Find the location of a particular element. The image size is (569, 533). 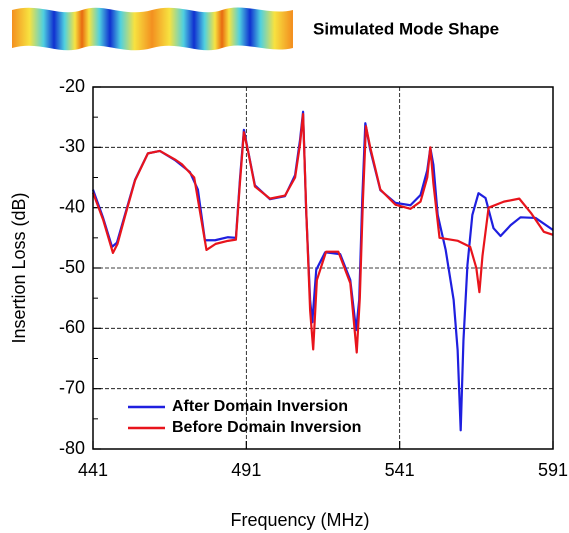

y-tick-label: -30 is located at coordinates (72, 146).